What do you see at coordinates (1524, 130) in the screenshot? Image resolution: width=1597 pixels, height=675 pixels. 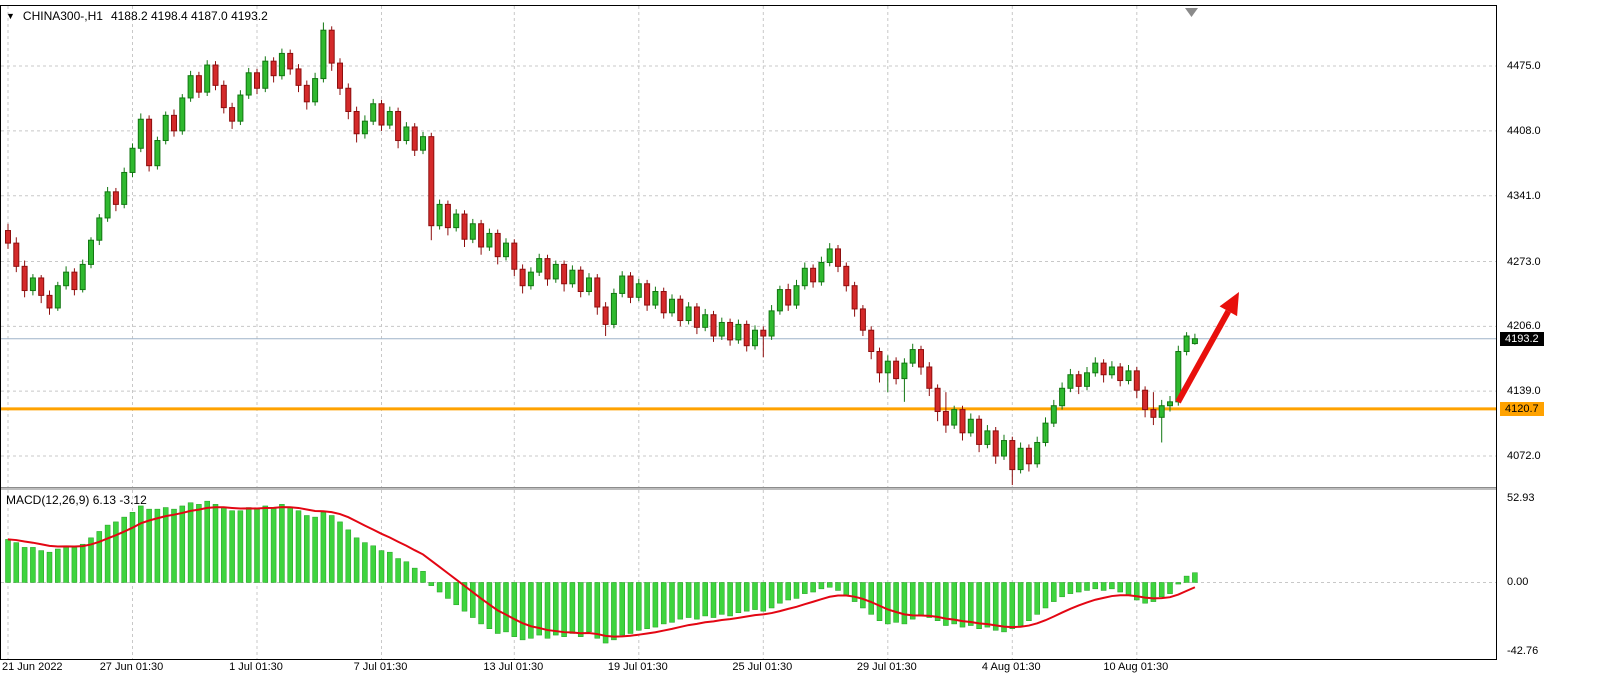 I see `price-axis-label: 4408.0` at bounding box center [1524, 130].